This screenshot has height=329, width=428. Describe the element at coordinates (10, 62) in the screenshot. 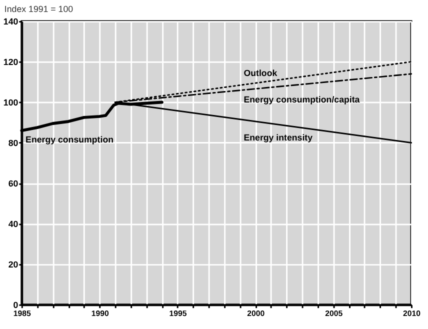

I see `y-tick-label: 120` at that location.